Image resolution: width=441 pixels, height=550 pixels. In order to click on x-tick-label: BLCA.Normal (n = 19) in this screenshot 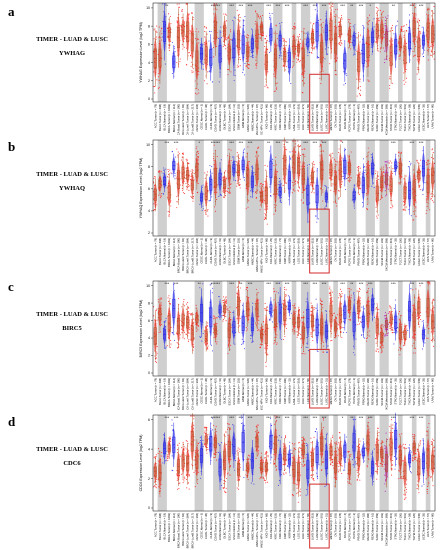, I will do `click(165, 117)`.